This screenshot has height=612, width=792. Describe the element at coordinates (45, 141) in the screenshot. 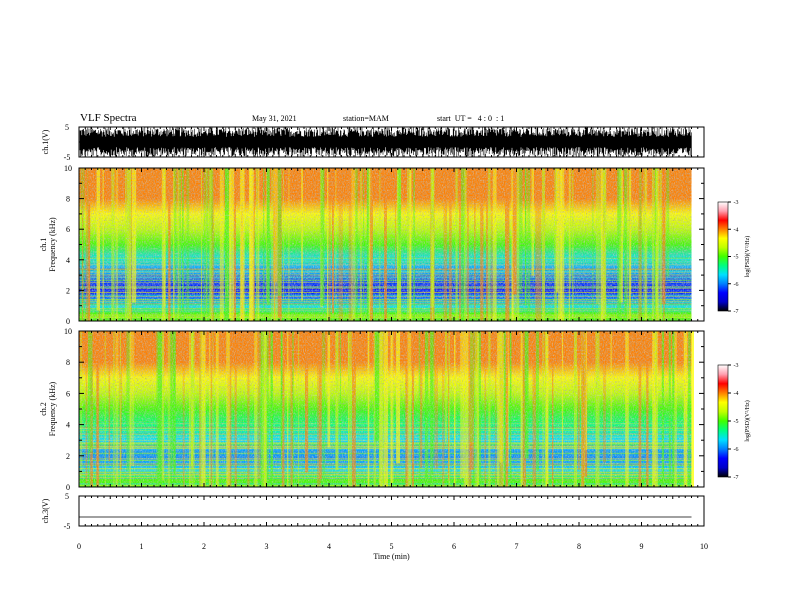

I see `ch1-waveform-ylabel: ch.1(V)` at that location.